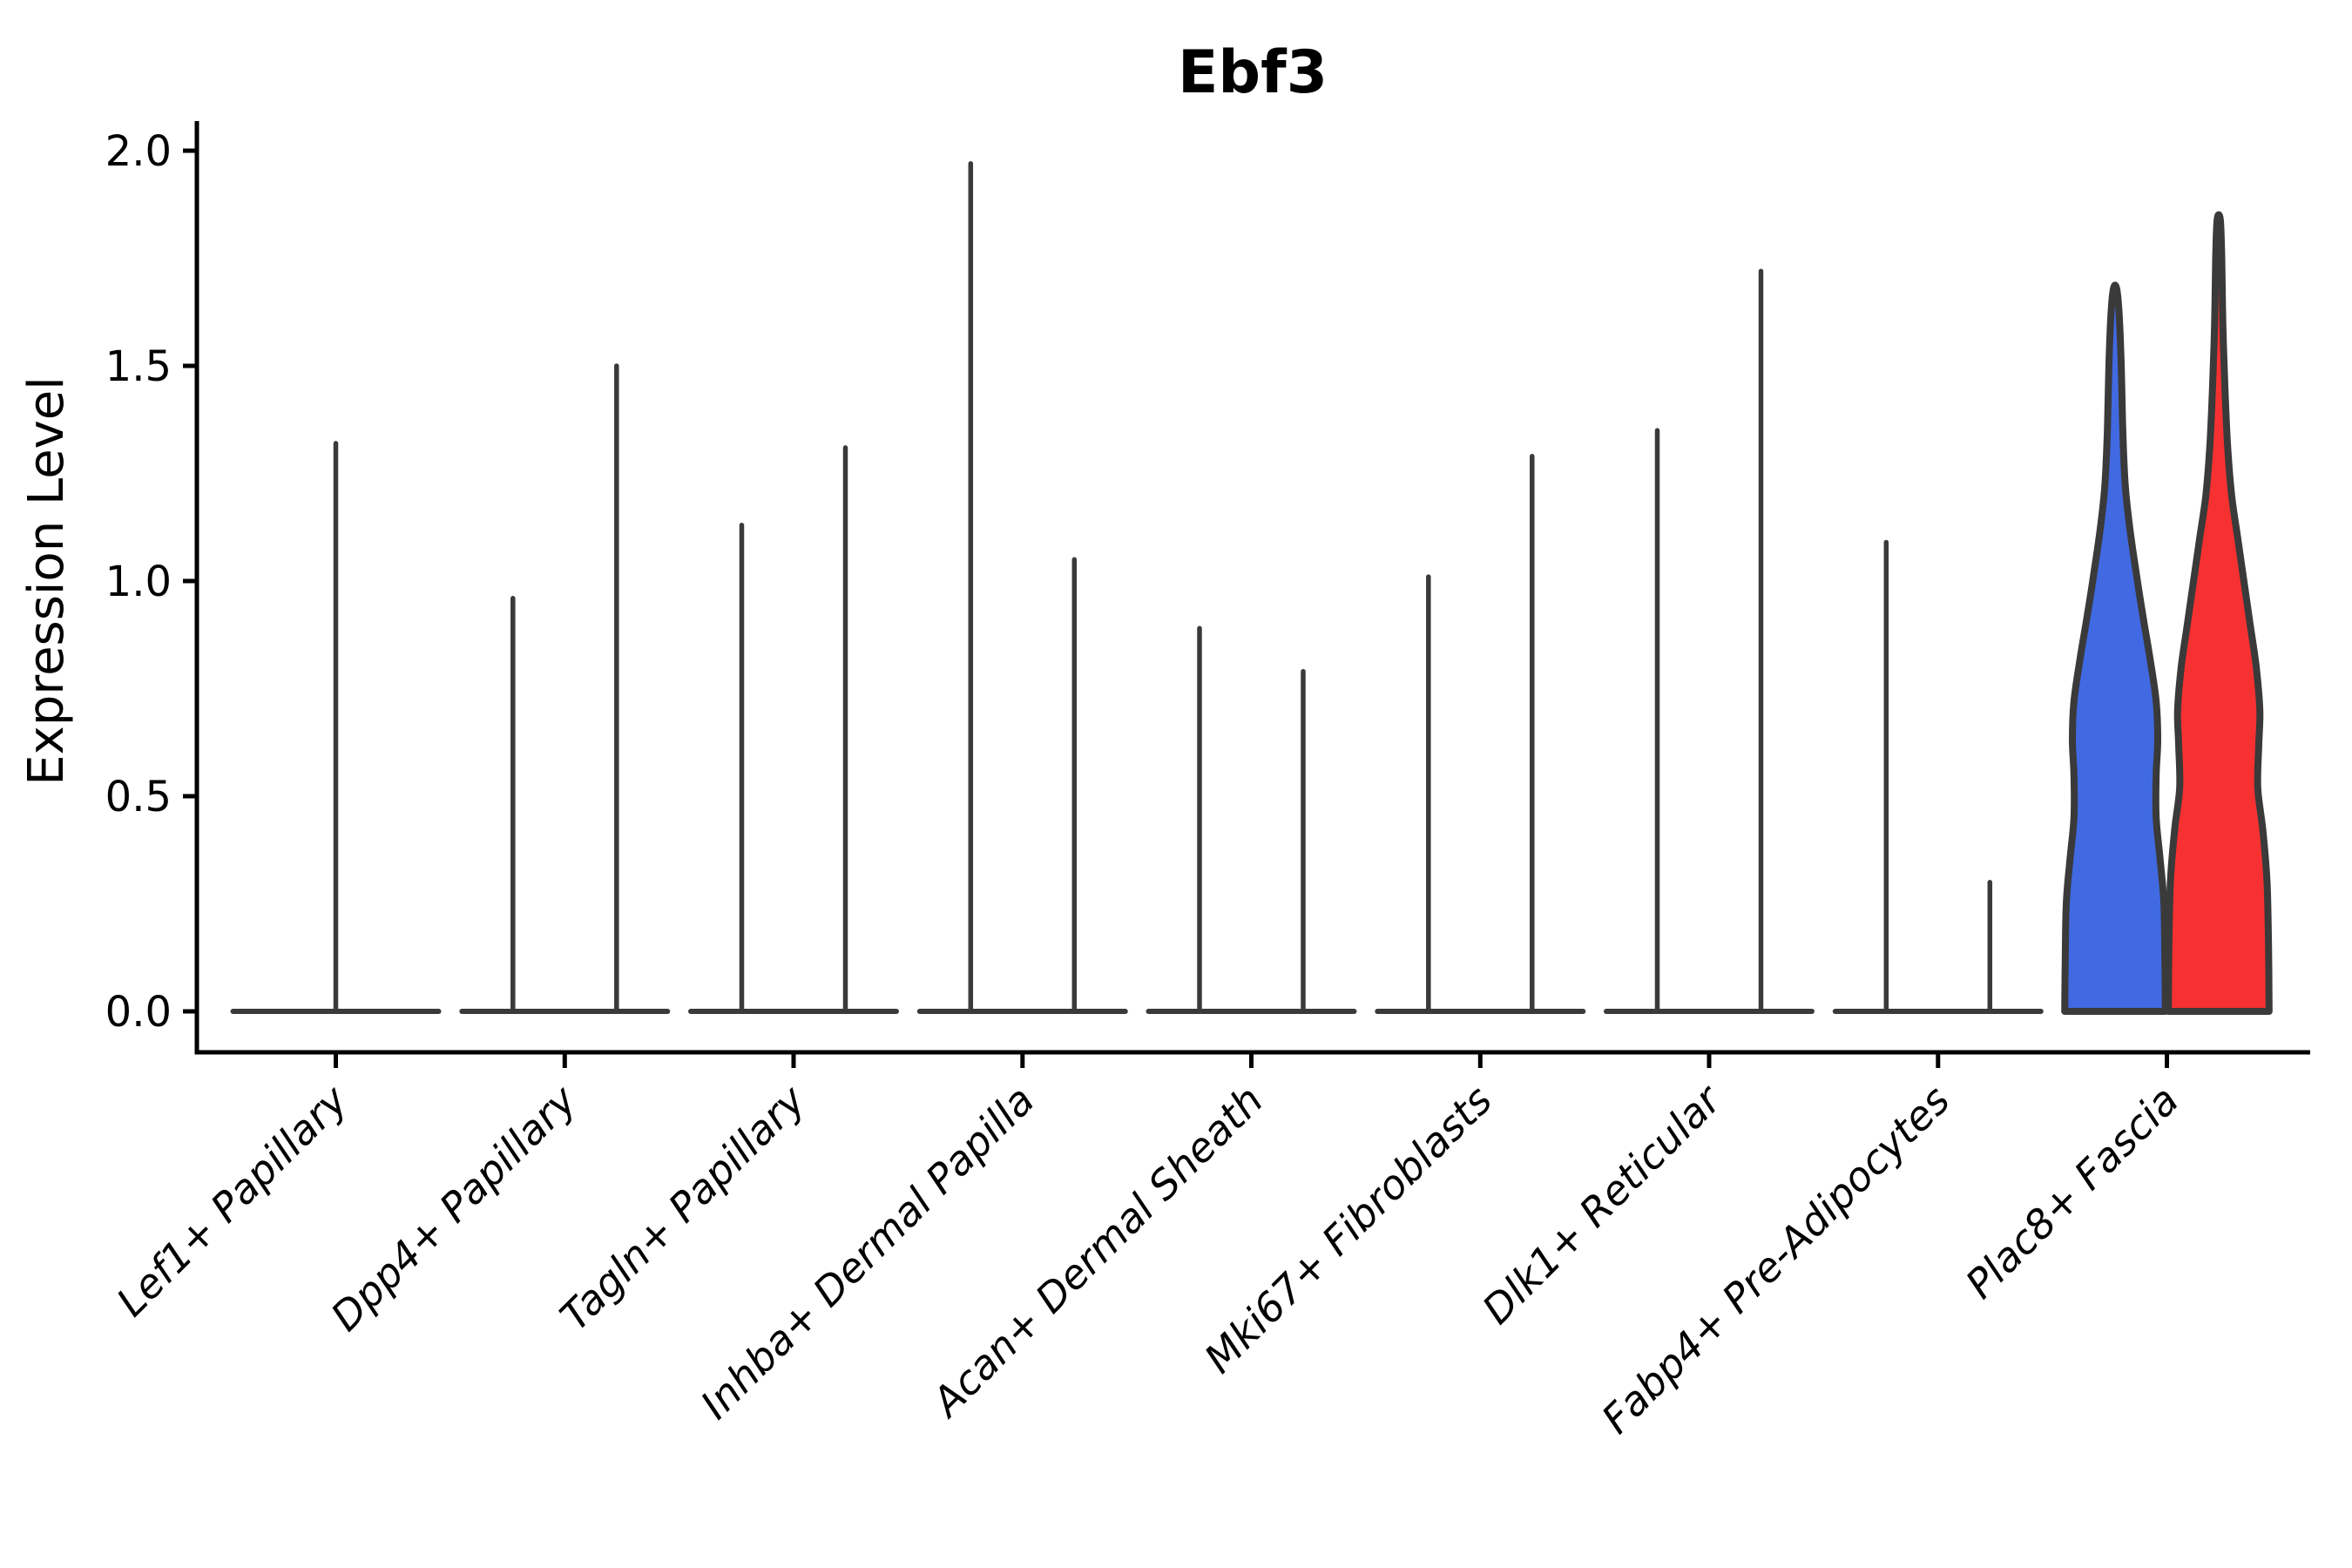 The width and height of the screenshot is (2352, 1568). I want to click on x-tick-label: Tagln+ Papillary, so click(682, 1208).